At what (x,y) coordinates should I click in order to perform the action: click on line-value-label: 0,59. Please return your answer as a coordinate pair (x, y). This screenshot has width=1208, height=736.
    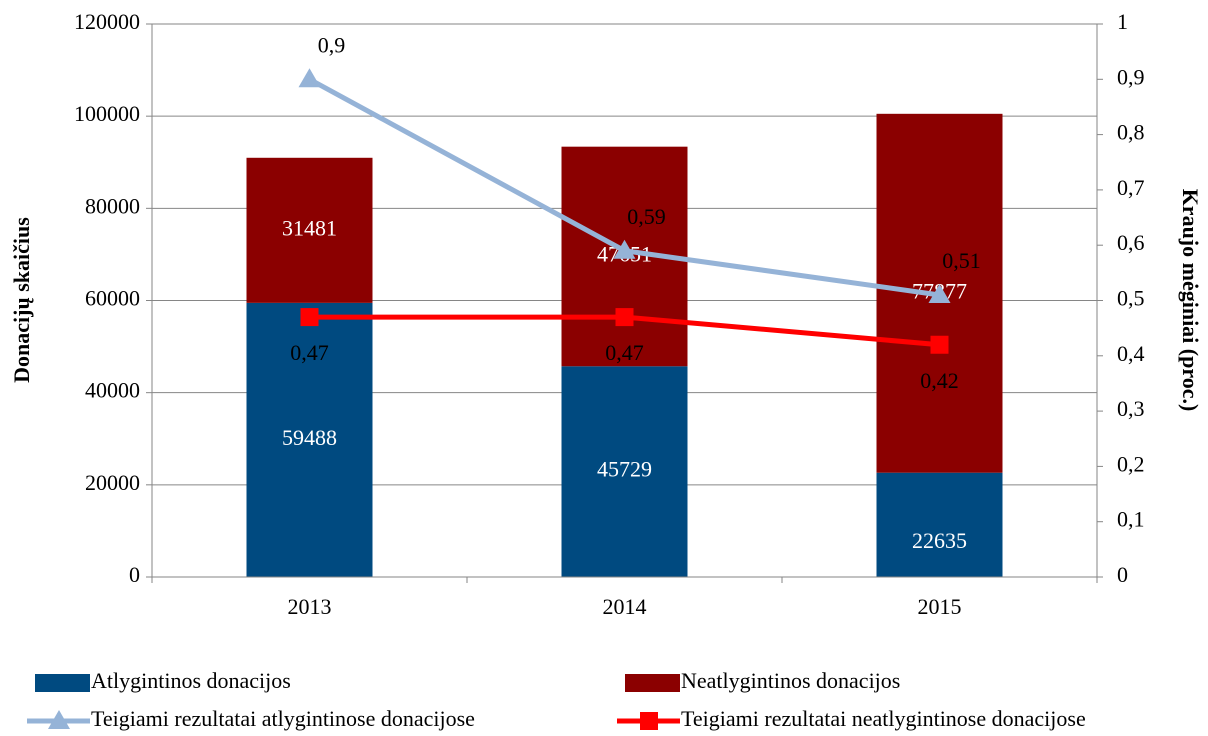
    Looking at the image, I should click on (646, 216).